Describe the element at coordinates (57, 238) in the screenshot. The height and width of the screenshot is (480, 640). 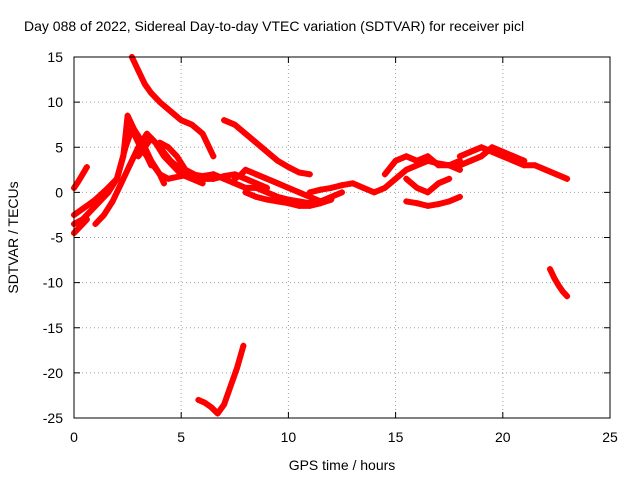
I see `y-tick-label: -5` at that location.